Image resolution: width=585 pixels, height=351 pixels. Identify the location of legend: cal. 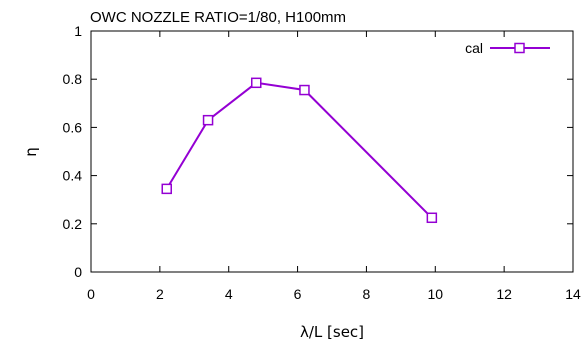
(507, 48).